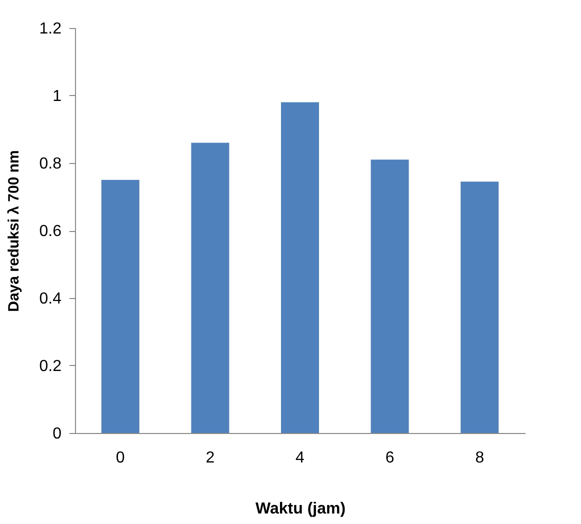 This screenshot has height=524, width=581. I want to click on y-tick-label: 0, so click(57, 434).